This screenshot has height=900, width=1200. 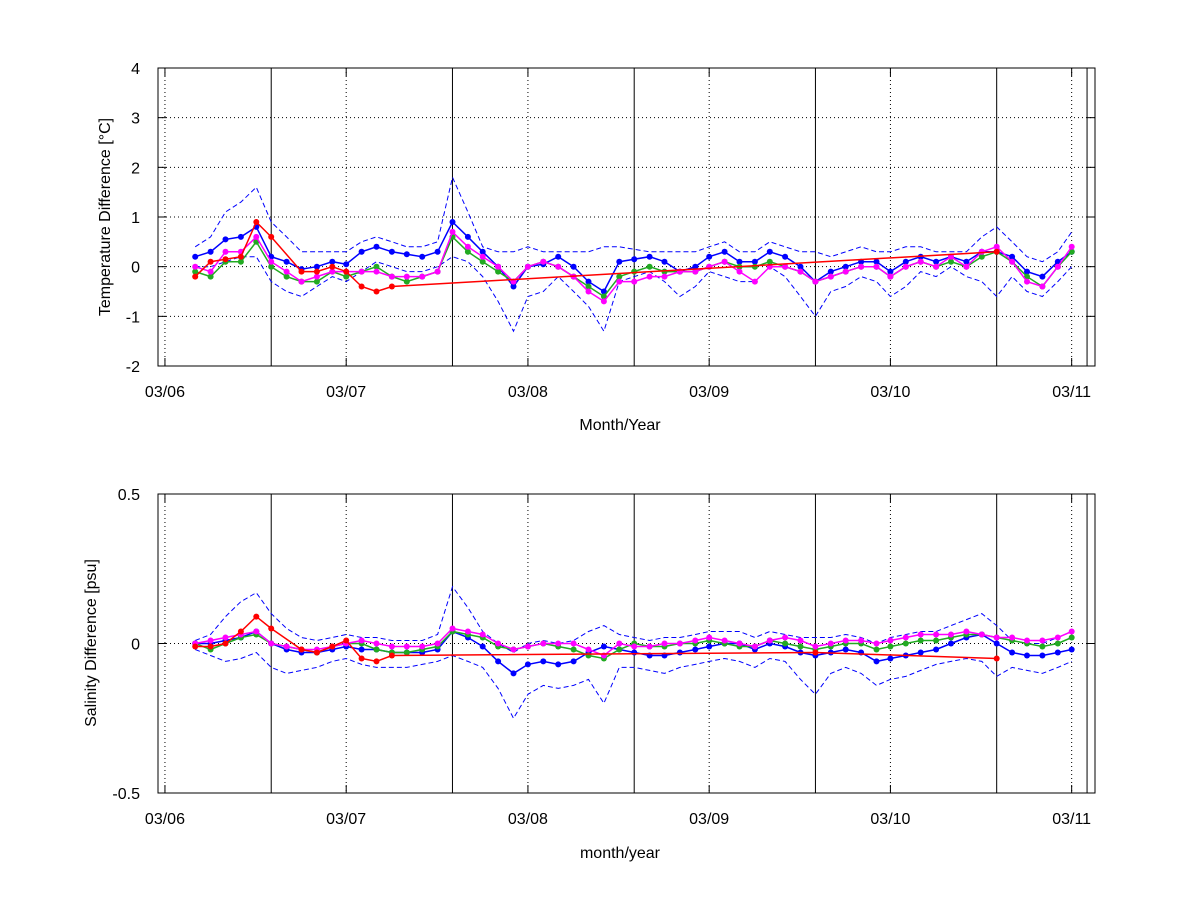 What do you see at coordinates (105, 217) in the screenshot?
I see `temperature-y-axis-label: Temperature Difference [°C]` at bounding box center [105, 217].